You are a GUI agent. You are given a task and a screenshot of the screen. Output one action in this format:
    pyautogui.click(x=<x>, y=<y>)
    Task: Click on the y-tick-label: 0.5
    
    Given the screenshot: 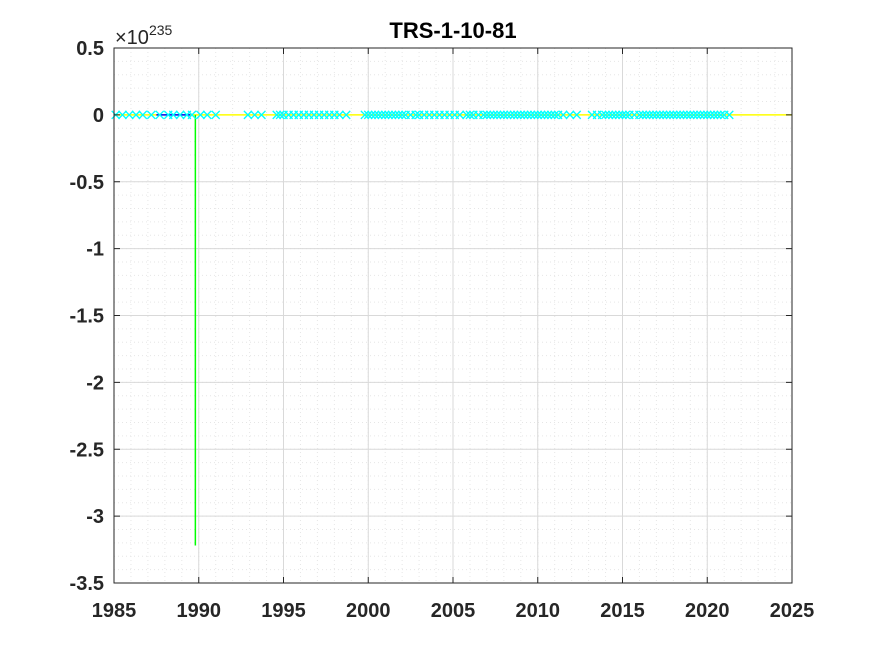 What is the action you would take?
    pyautogui.click(x=90, y=49)
    